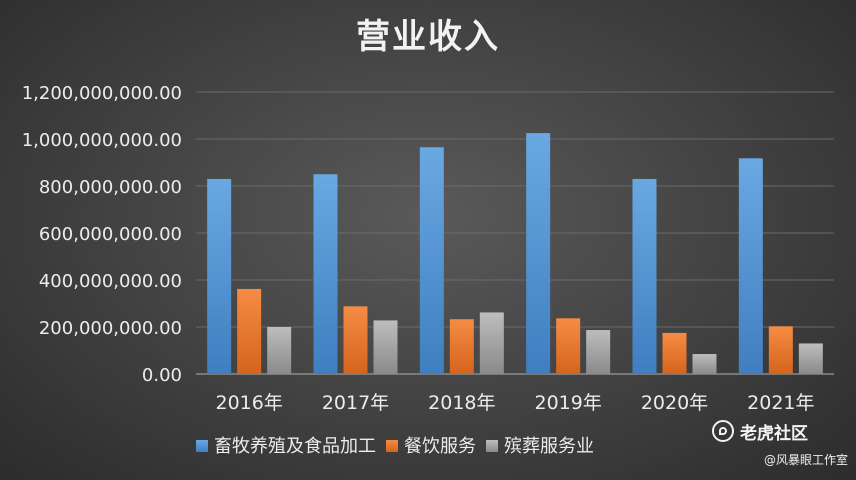  What do you see at coordinates (110, 187) in the screenshot?
I see `y-tick-label: 800,000,000.00` at bounding box center [110, 187].